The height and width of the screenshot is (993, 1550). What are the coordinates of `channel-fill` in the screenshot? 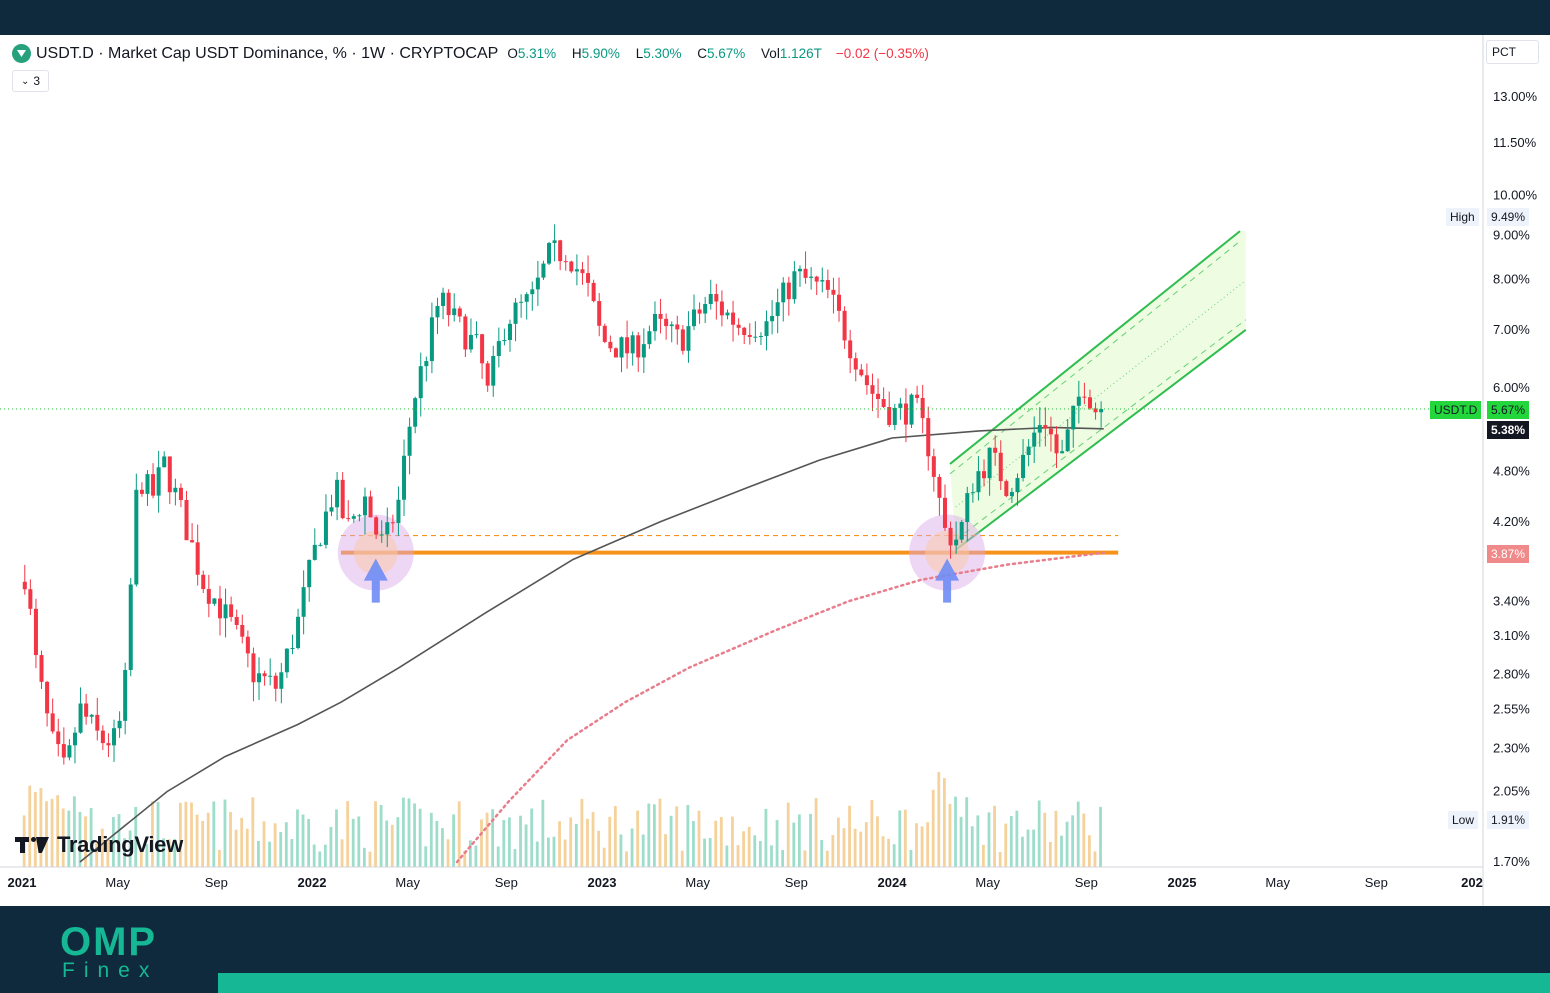 It's located at (1098, 390).